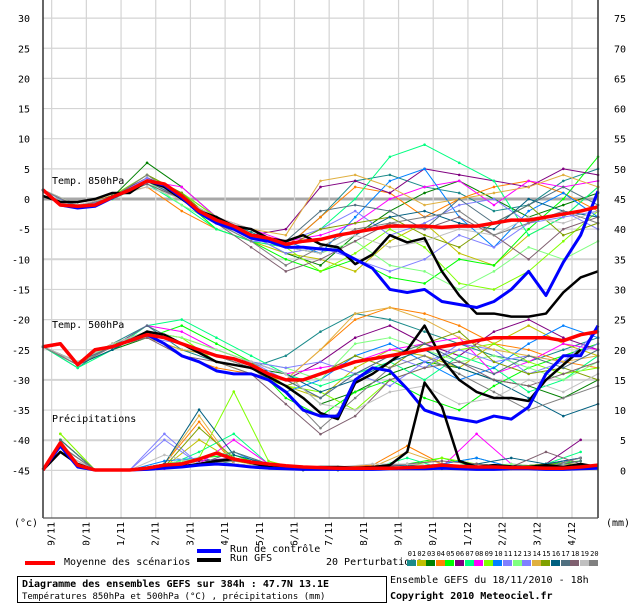  Describe the element at coordinates (563, 337) in the screenshot. I see `t500-perturbation-06-point` at that location.